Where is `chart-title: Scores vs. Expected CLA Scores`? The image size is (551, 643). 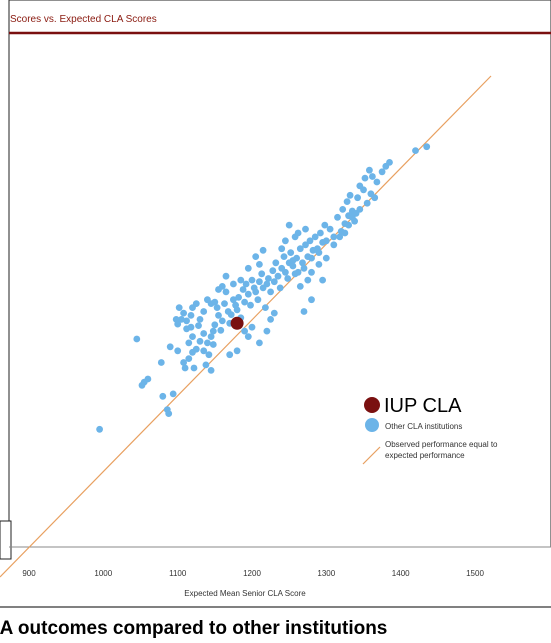
chart-title: Scores vs. Expected CLA Scores is located at coordinates (83, 19).